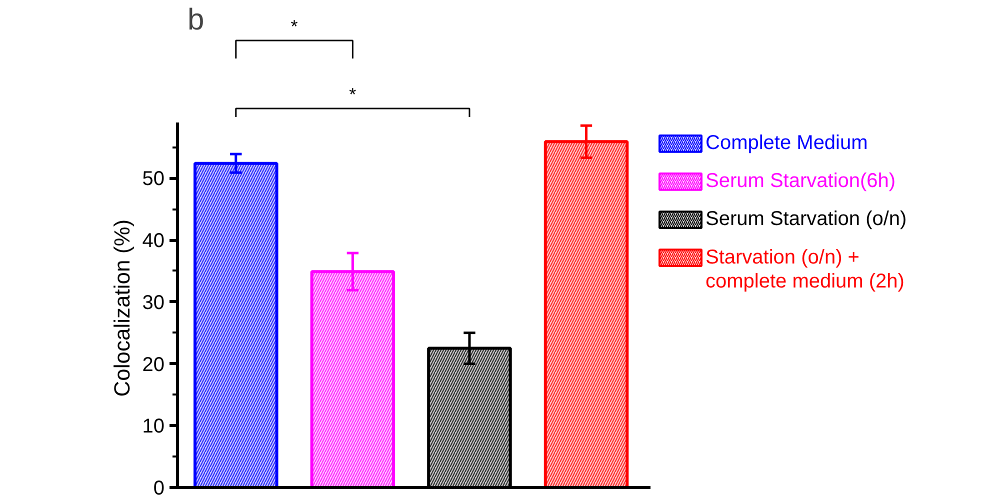 The height and width of the screenshot is (496, 989). Describe the element at coordinates (153, 427) in the screenshot. I see `y-tick-label: 10` at that location.